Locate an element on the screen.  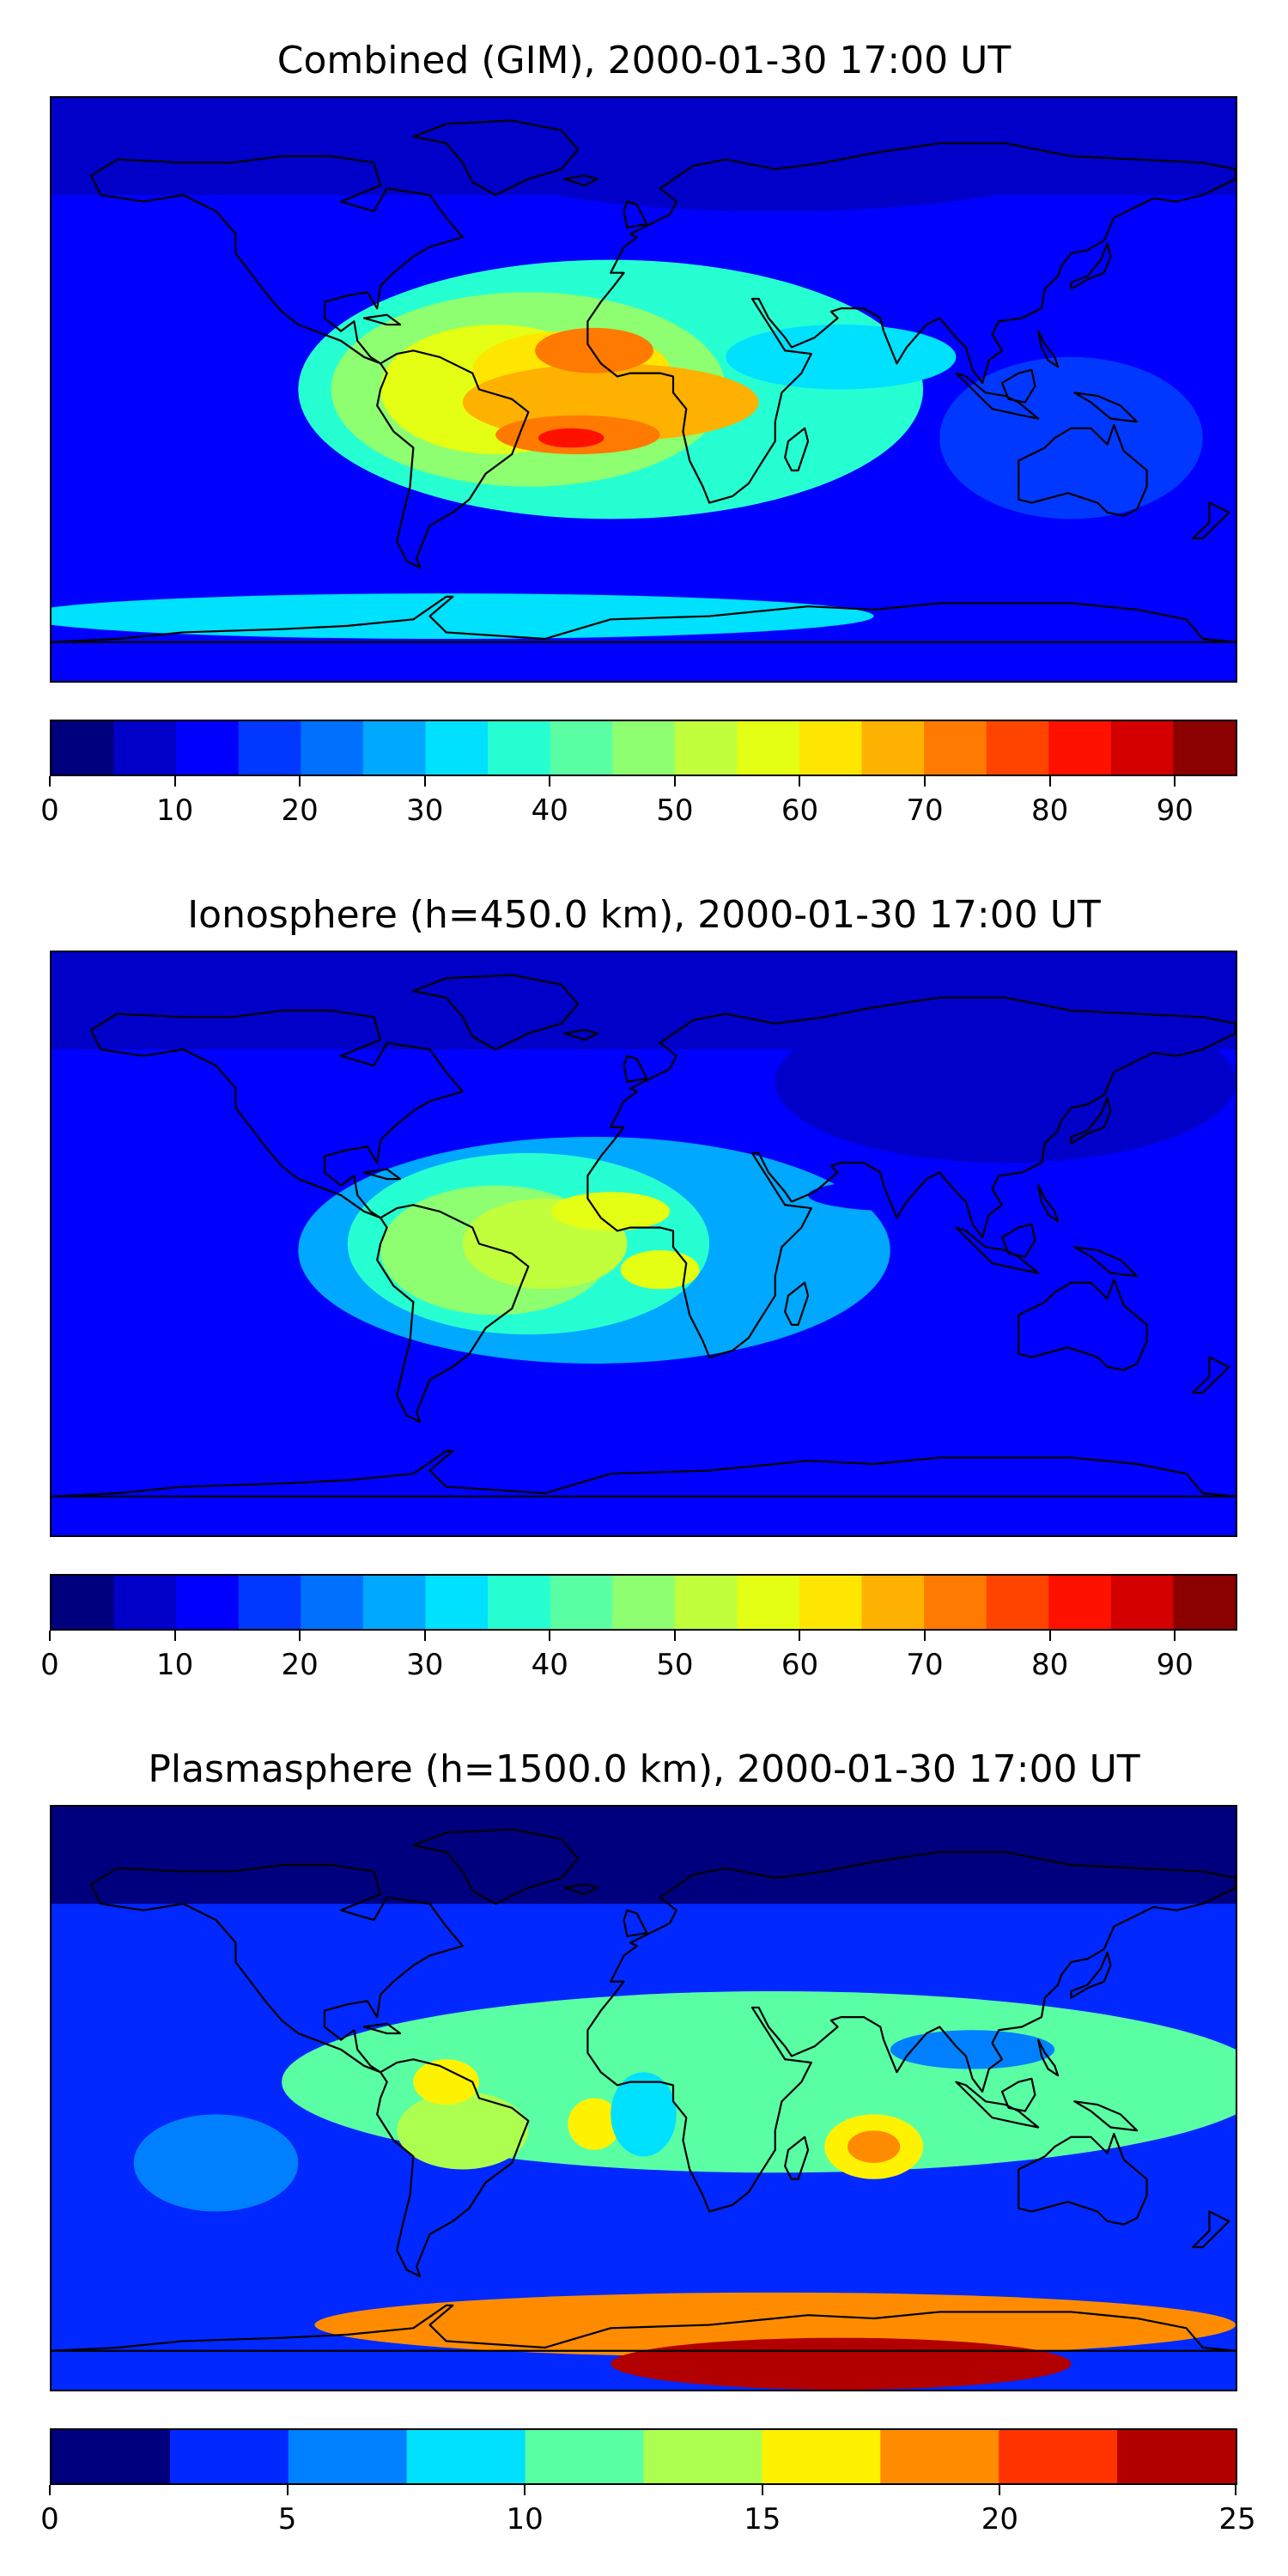
colorbar-ticks-ionosphere: 0 10 20 30 40 50 60 70 80 90 is located at coordinates (638, 1656).